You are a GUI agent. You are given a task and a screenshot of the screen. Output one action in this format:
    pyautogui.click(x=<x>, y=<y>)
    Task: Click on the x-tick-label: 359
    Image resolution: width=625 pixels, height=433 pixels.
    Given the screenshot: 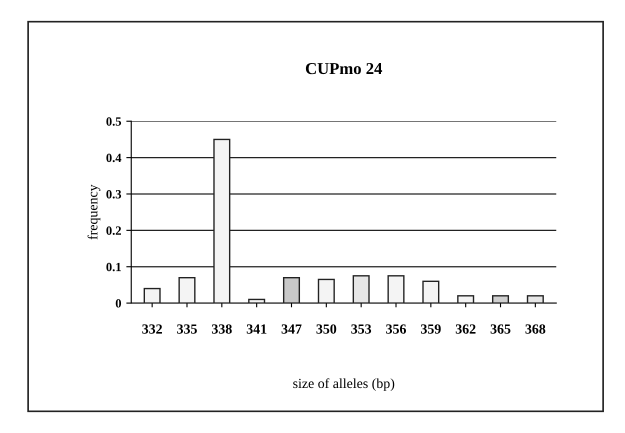 What is the action you would take?
    pyautogui.click(x=430, y=329)
    